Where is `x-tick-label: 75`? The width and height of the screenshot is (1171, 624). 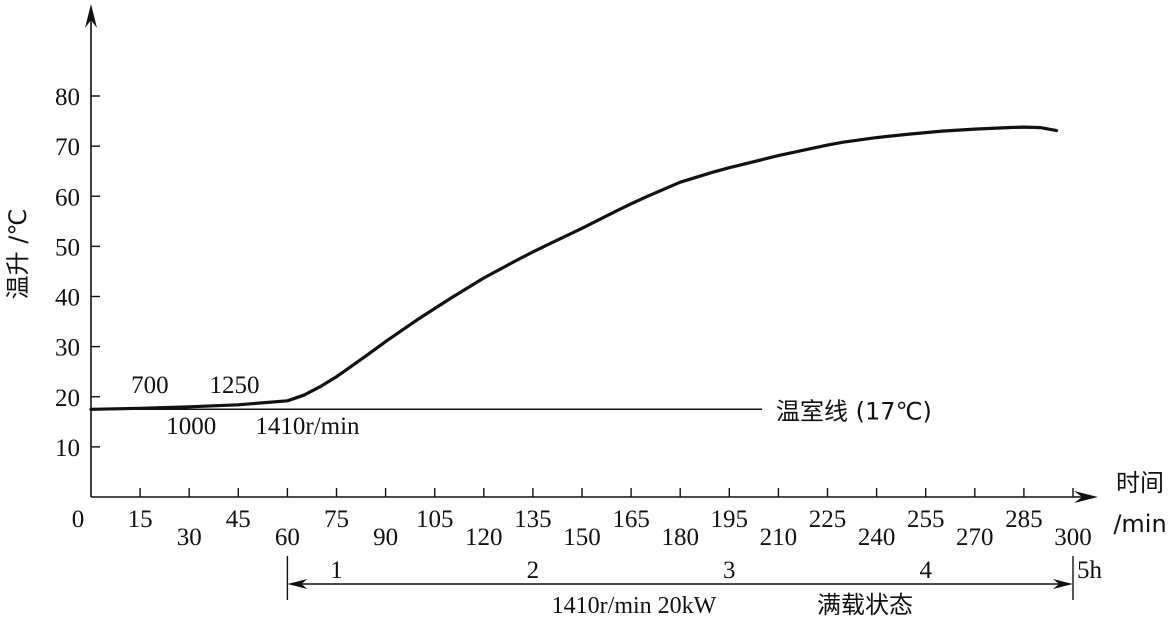
x-tick-label: 75 is located at coordinates (336, 519).